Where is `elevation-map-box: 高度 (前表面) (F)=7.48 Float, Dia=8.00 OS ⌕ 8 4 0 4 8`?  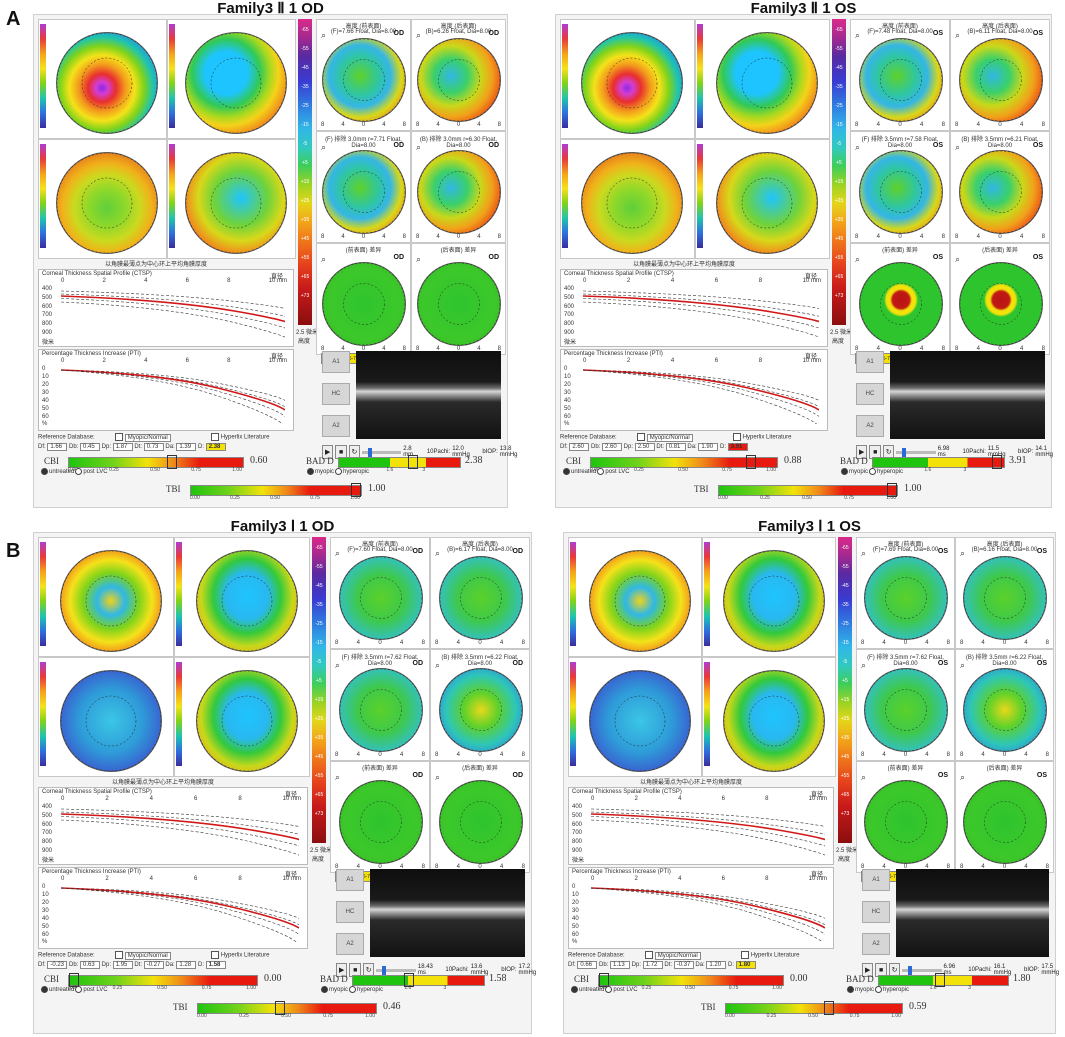 elevation-map-box: 高度 (前表面) (F)=7.48 Float, Dia=8.00 OS ⌕ 8 4 0 4 8 is located at coordinates (900, 75).